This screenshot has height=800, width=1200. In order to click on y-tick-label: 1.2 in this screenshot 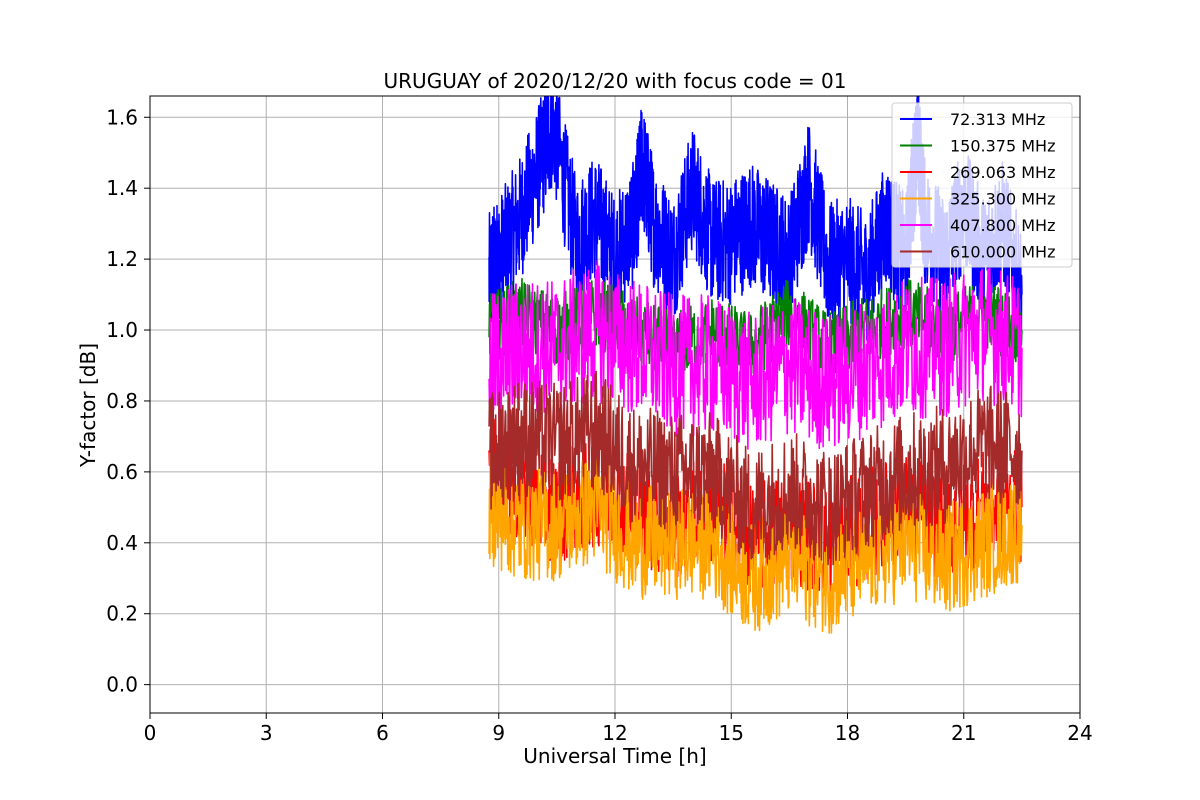, I will do `click(122, 259)`.